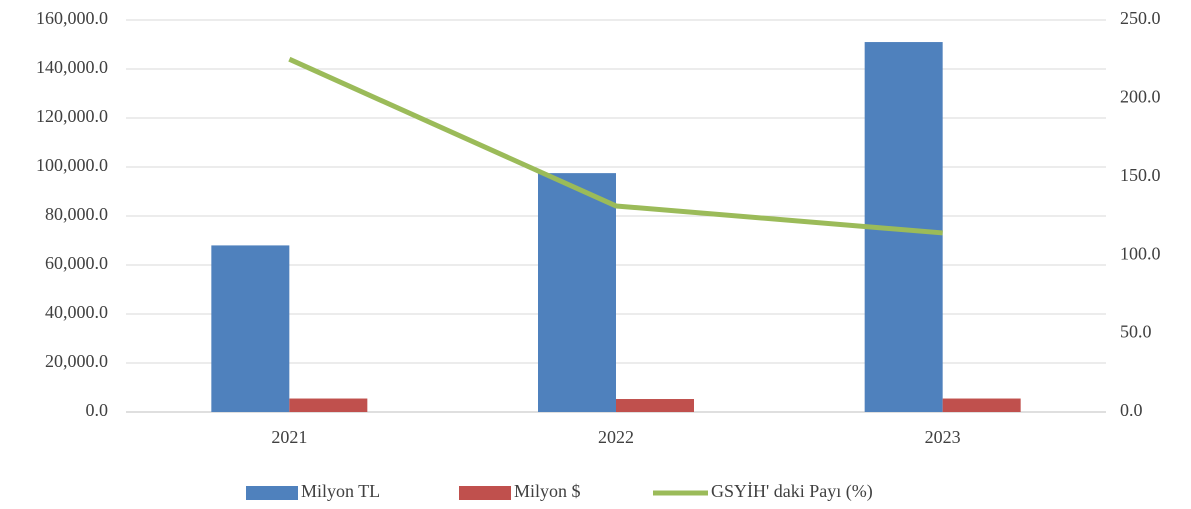  I want to click on x-tick-label: 2023, so click(943, 437).